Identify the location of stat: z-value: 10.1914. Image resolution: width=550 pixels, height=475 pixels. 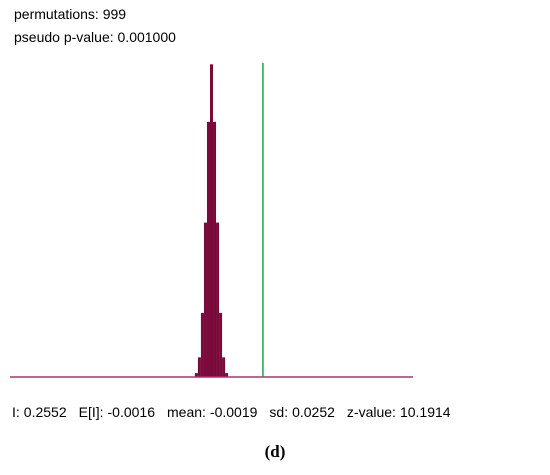
(399, 412).